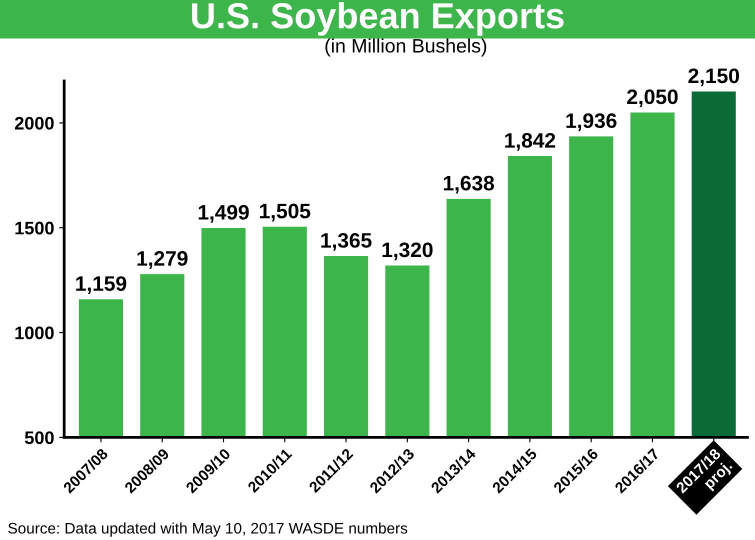 The width and height of the screenshot is (755, 540). I want to click on y-tick-label: 2000, so click(34, 123).